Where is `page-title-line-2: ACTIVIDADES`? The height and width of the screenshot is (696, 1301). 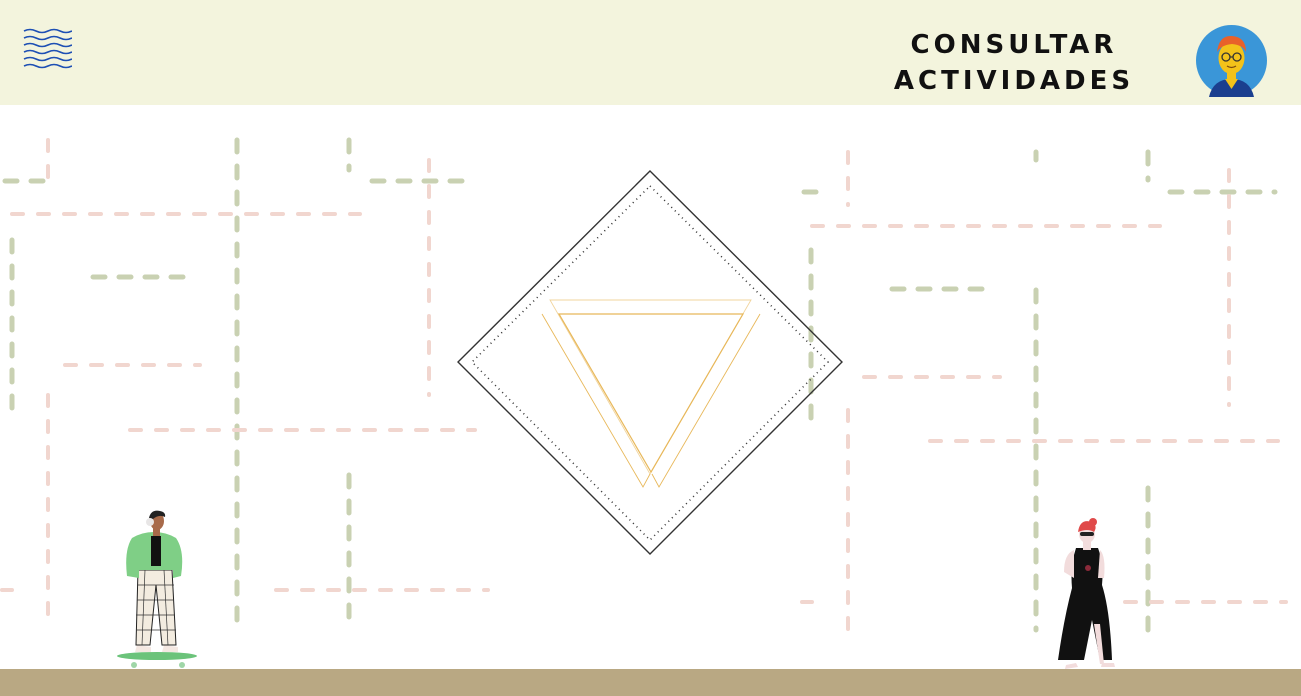 page-title-line-2: ACTIVIDADES is located at coordinates (1014, 81).